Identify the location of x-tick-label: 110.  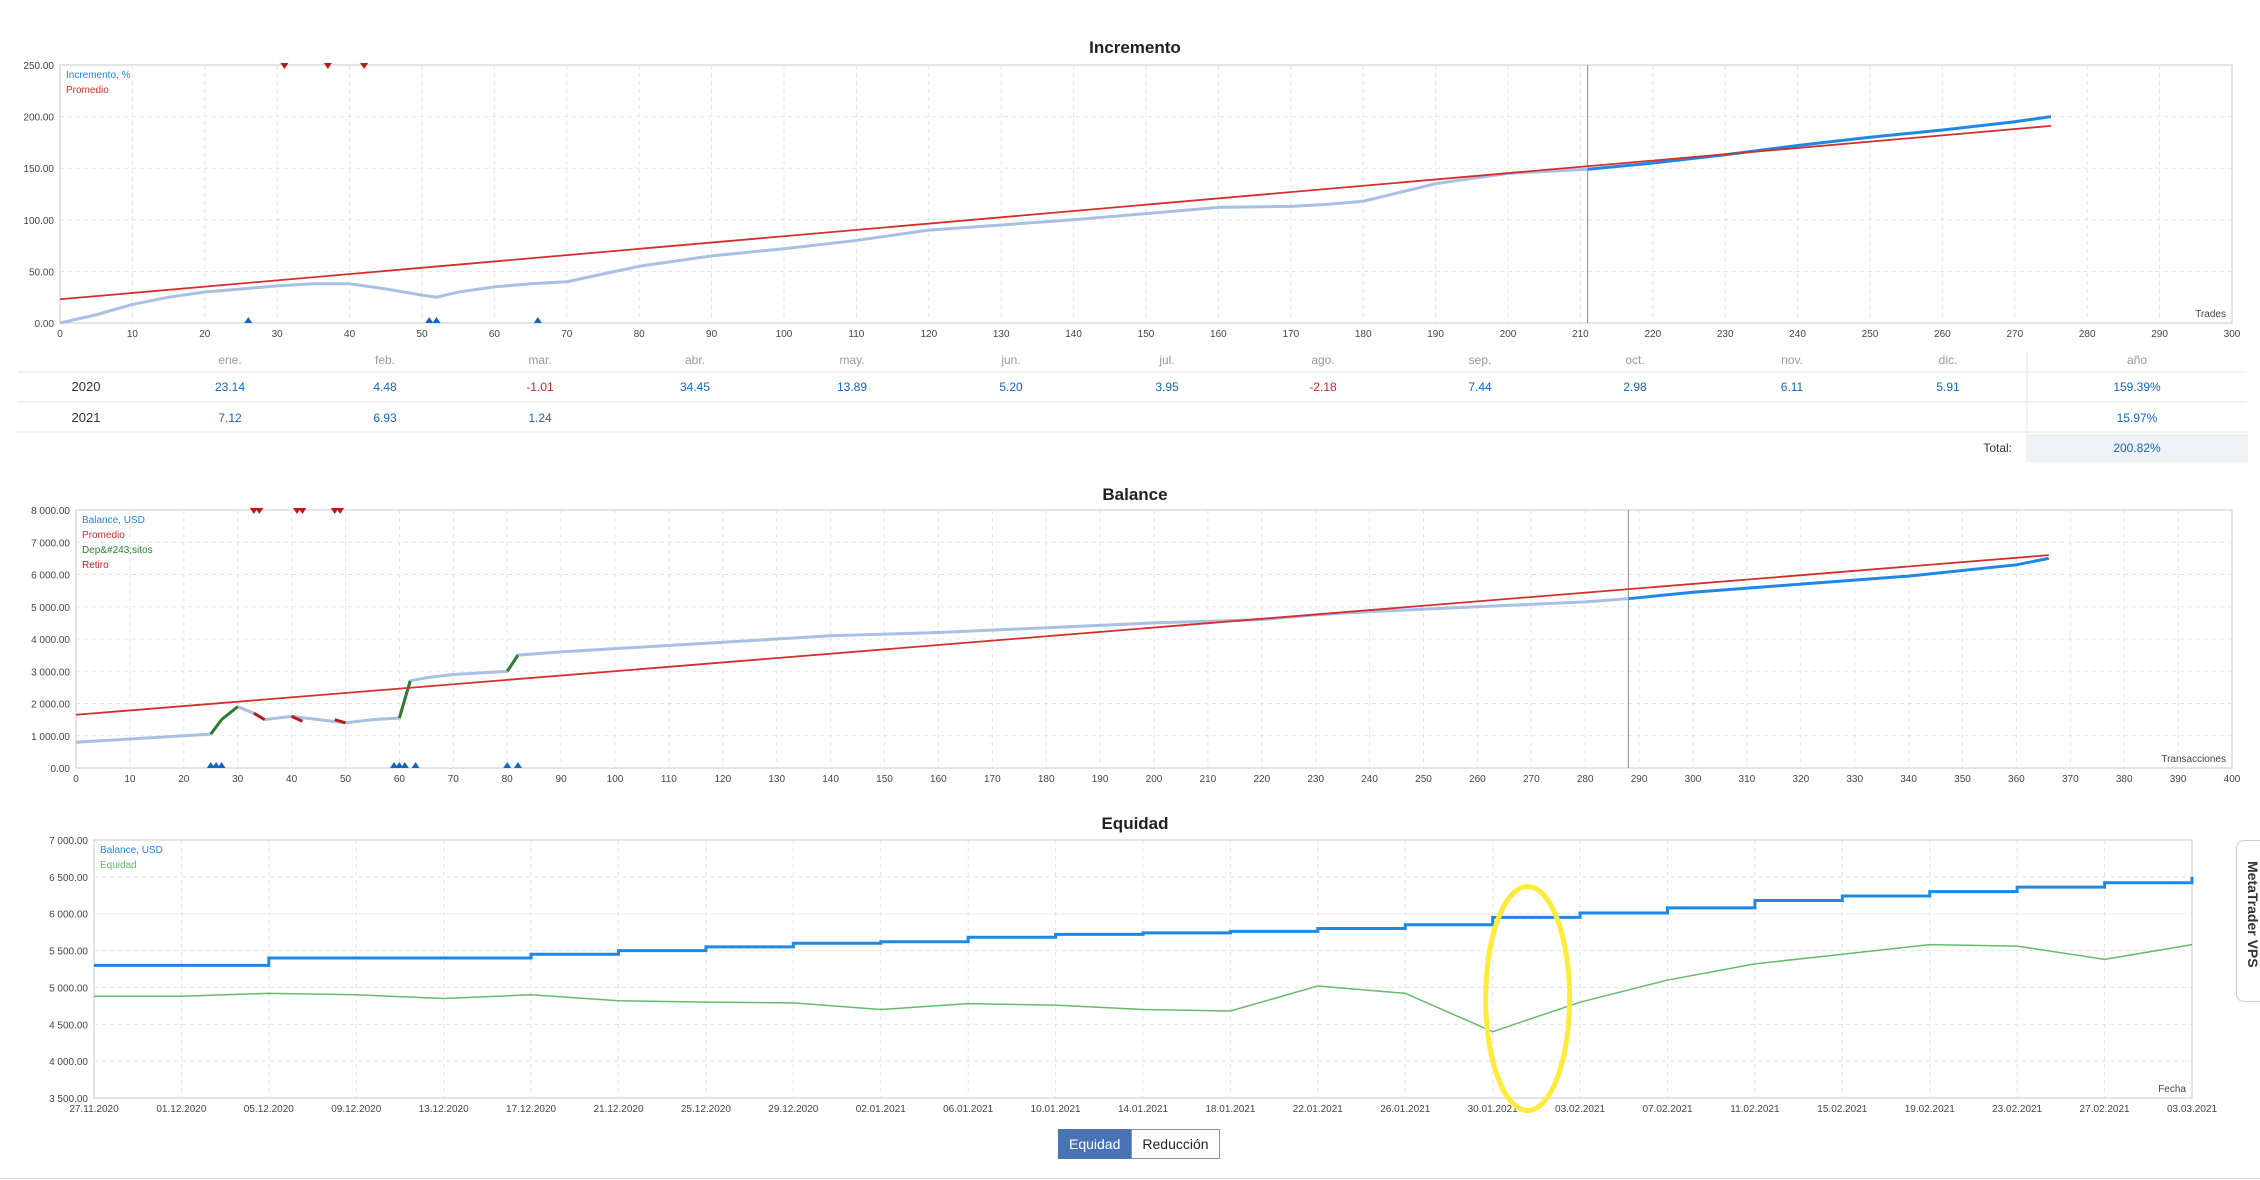
(856, 334).